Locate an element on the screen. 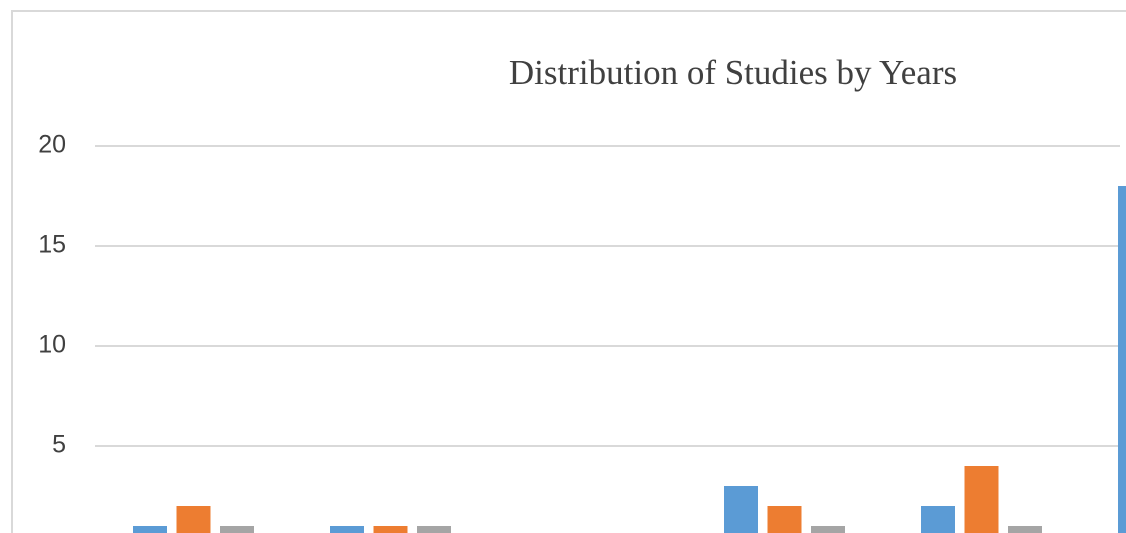  chart-title: Distribution of Studies by Years is located at coordinates (733, 72).